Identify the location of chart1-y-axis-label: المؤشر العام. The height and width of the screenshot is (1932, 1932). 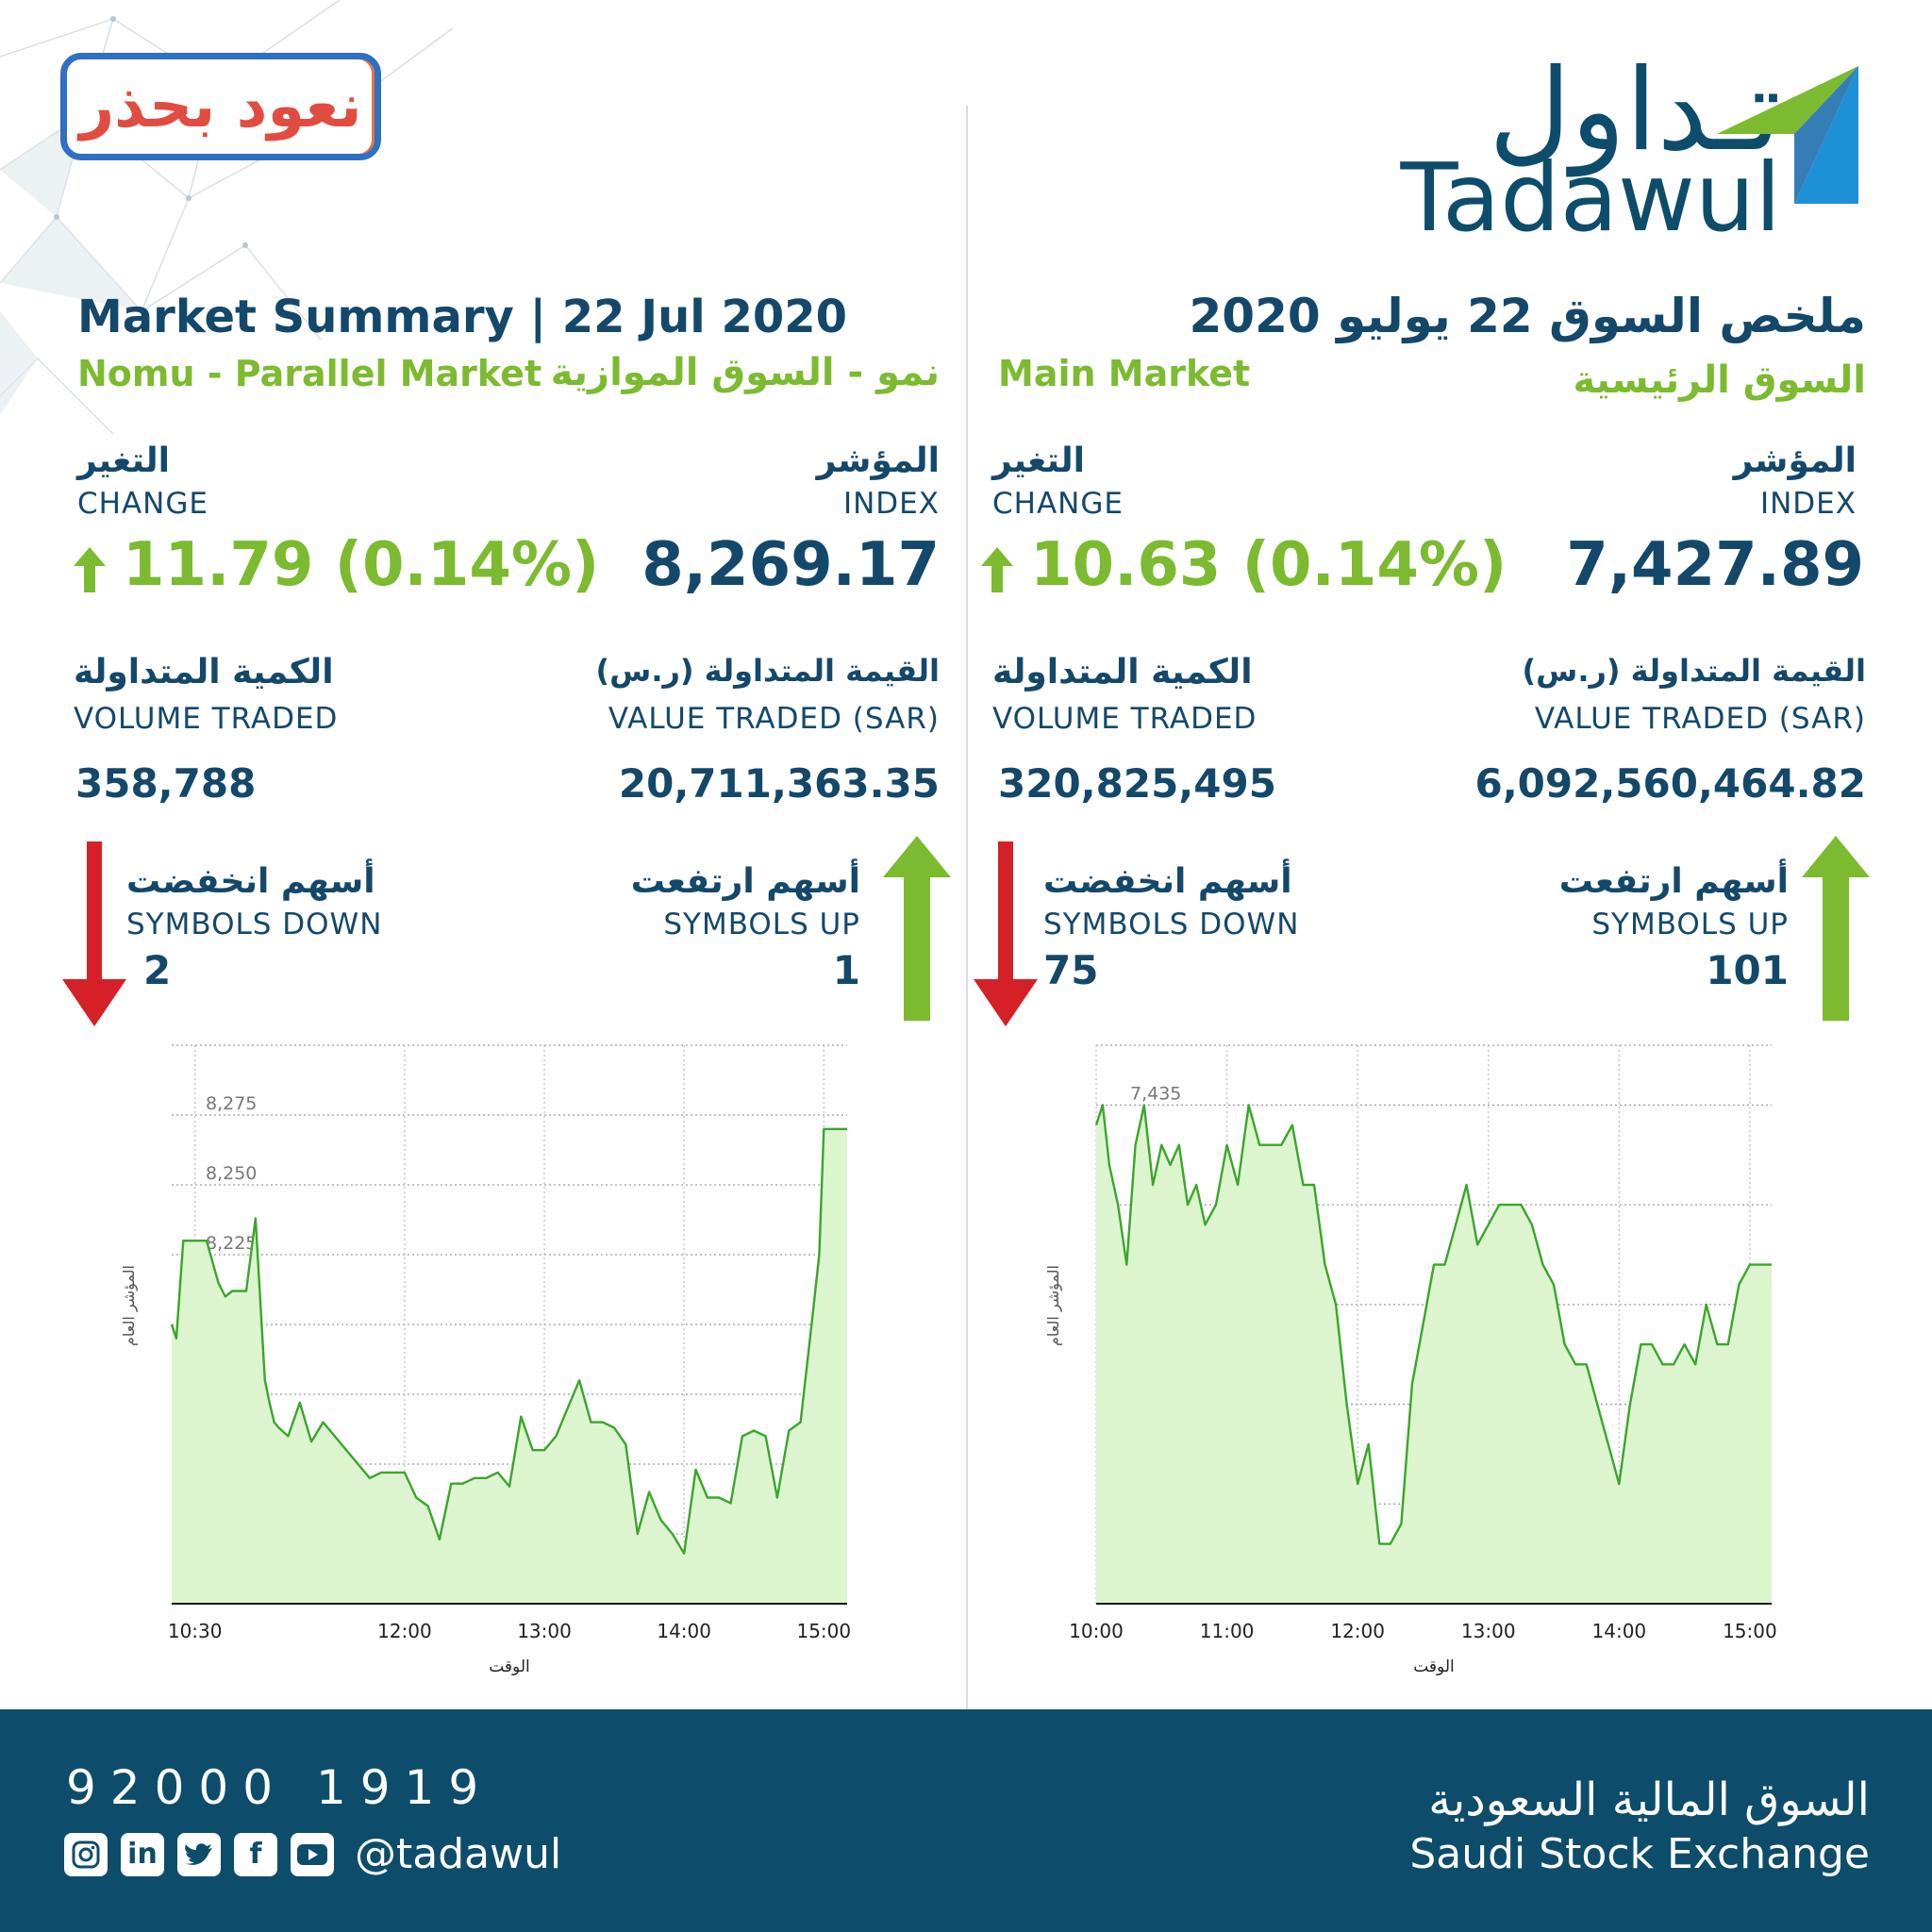
(1054, 1305).